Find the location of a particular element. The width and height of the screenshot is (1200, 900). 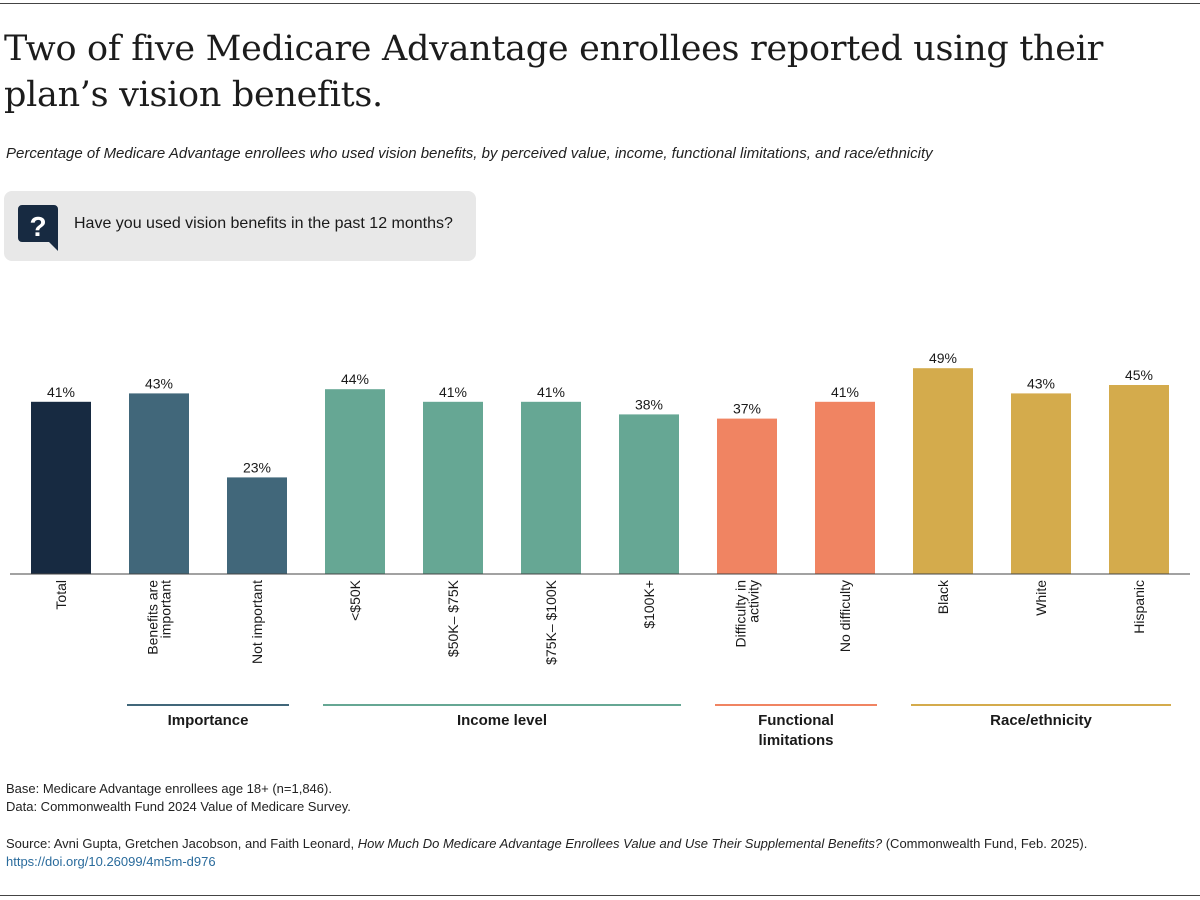

question-bubble-icon: ? is located at coordinates (38, 228).